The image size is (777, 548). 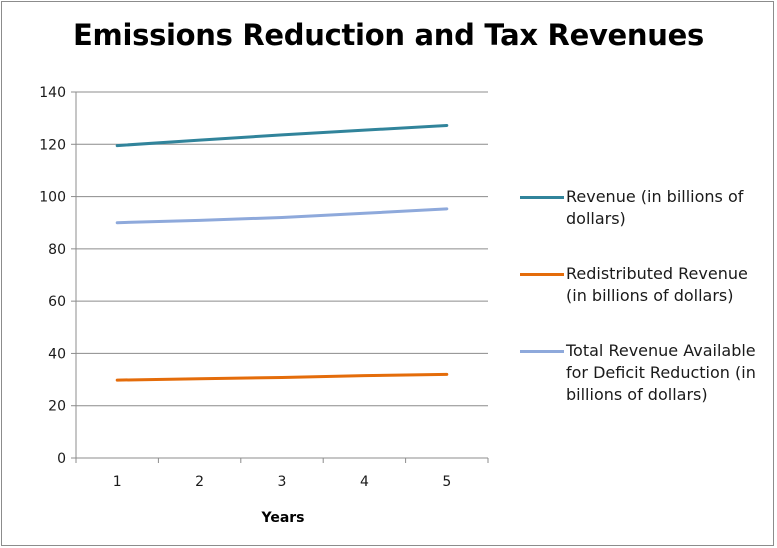 What do you see at coordinates (57, 302) in the screenshot?
I see `y-tick-label-60: 60` at bounding box center [57, 302].